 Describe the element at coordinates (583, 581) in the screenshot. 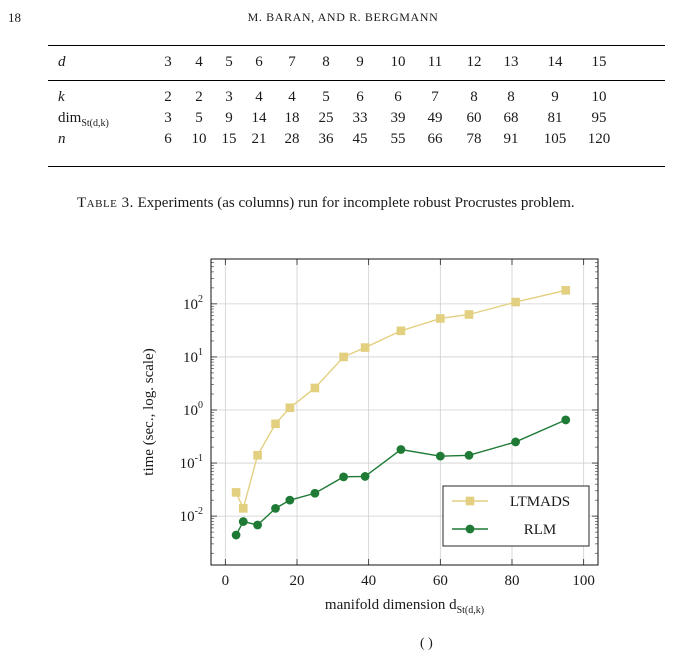

I see `x-tick-label: 100` at that location.